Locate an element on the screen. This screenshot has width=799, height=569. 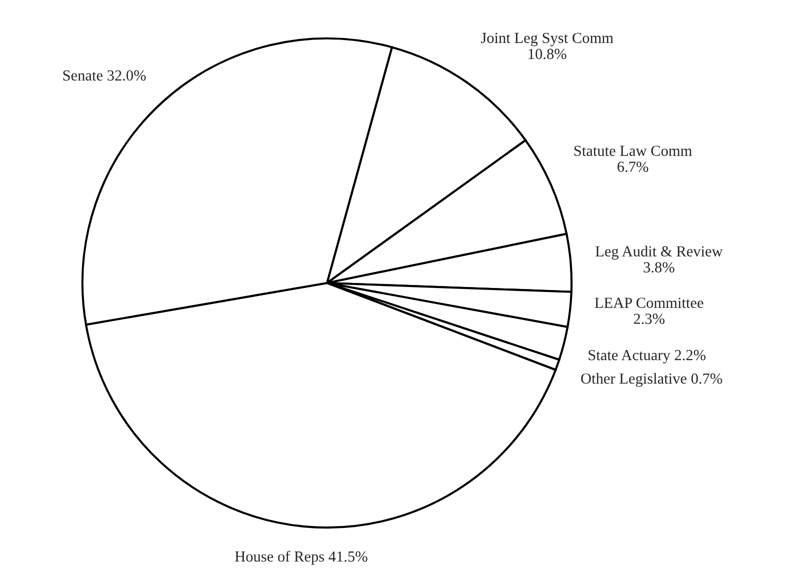
data-label: 3.8% is located at coordinates (659, 267).